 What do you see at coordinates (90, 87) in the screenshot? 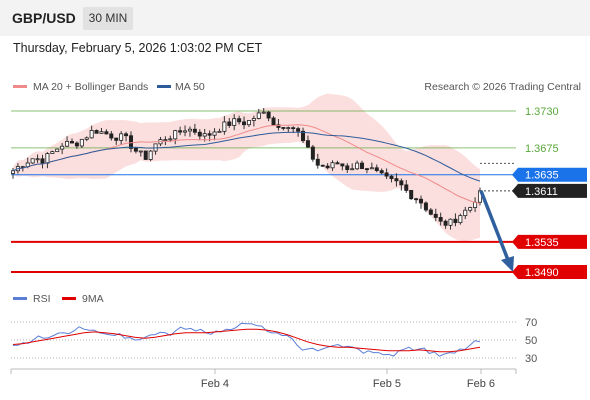
I see `legend-ma20-label: MA 20 + Bollinger Bands` at bounding box center [90, 87].